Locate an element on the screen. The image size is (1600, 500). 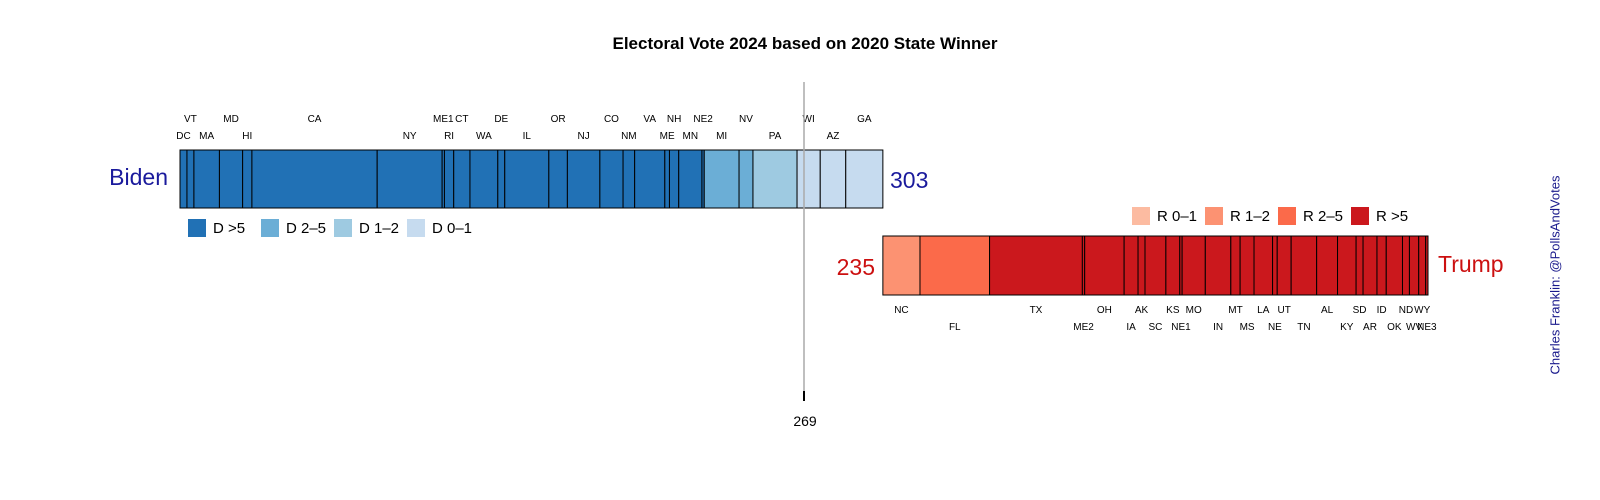
biden-legend-label-d-1-2: D 1–2 is located at coordinates (379, 228).